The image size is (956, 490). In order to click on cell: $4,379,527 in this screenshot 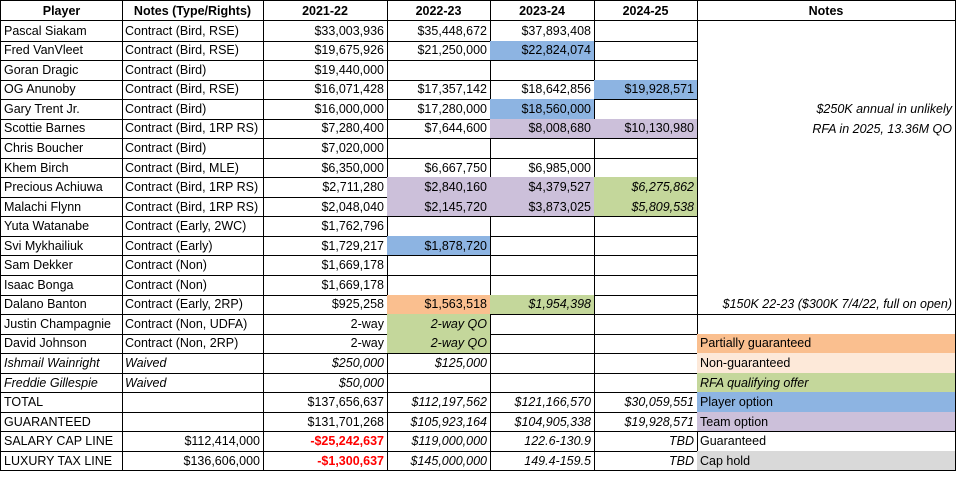, I will do `click(542, 187)`.